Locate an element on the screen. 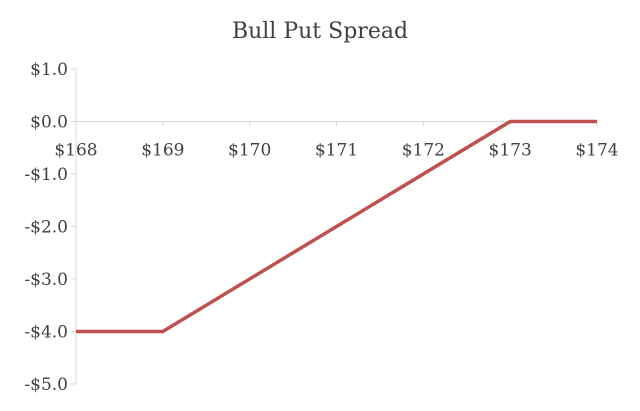  y-tick-label: -$2.0 is located at coordinates (46, 228).